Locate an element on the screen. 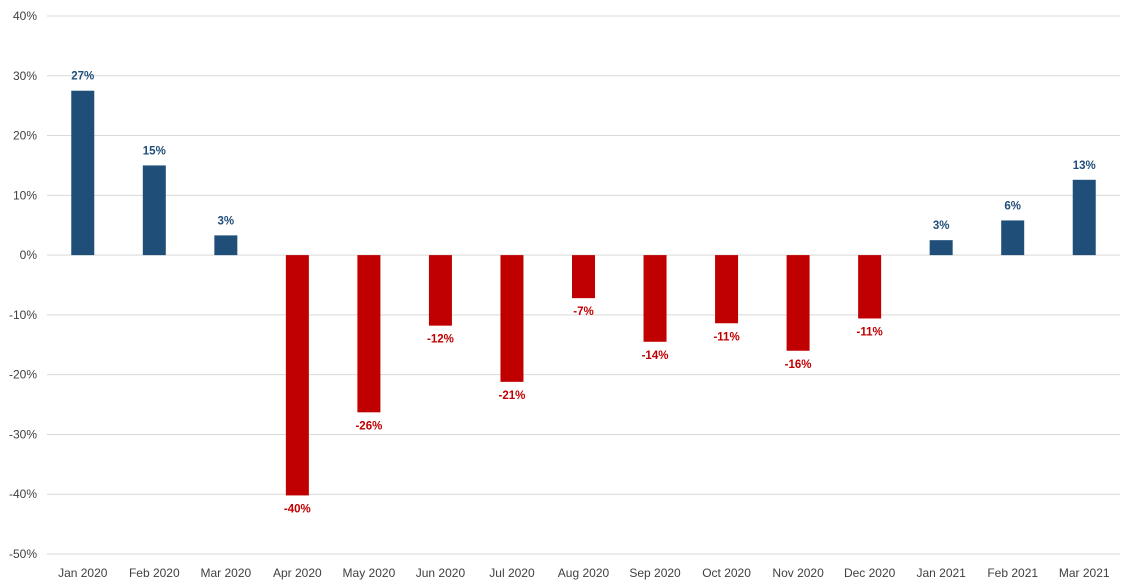  bar-value-label: -40% is located at coordinates (297, 509).